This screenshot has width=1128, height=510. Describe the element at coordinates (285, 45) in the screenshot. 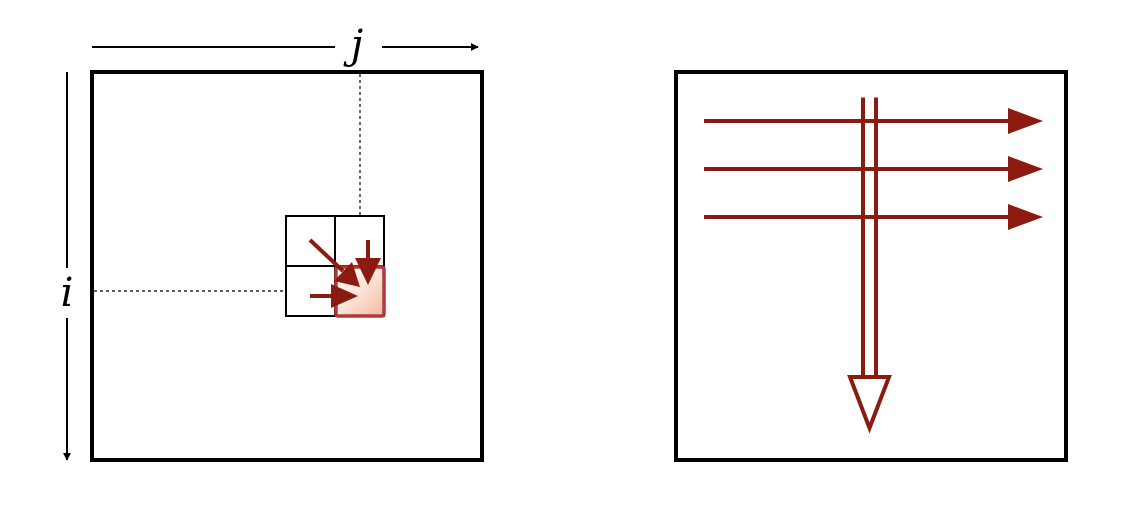

I see `j-axis: j` at that location.